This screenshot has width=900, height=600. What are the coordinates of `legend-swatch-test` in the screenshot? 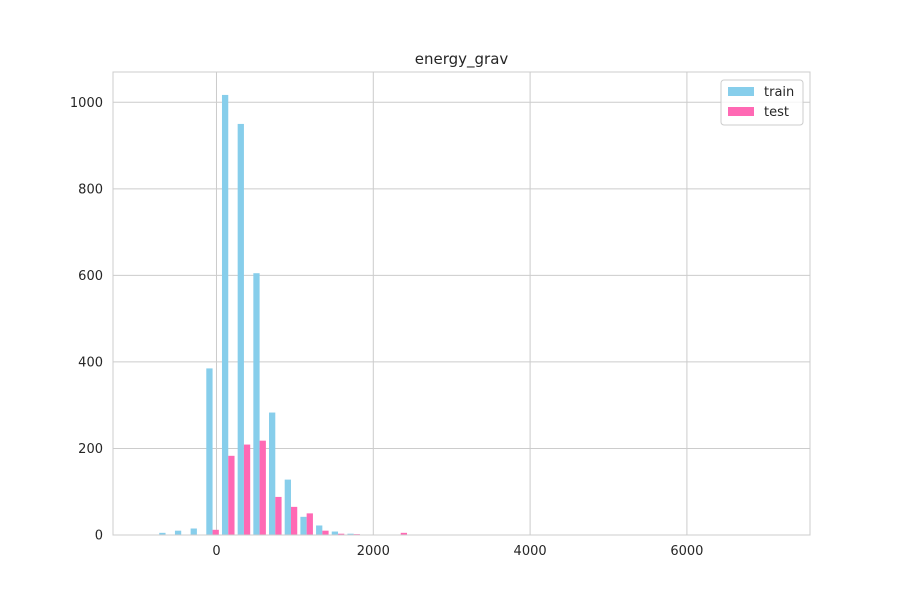 It's located at (741, 111).